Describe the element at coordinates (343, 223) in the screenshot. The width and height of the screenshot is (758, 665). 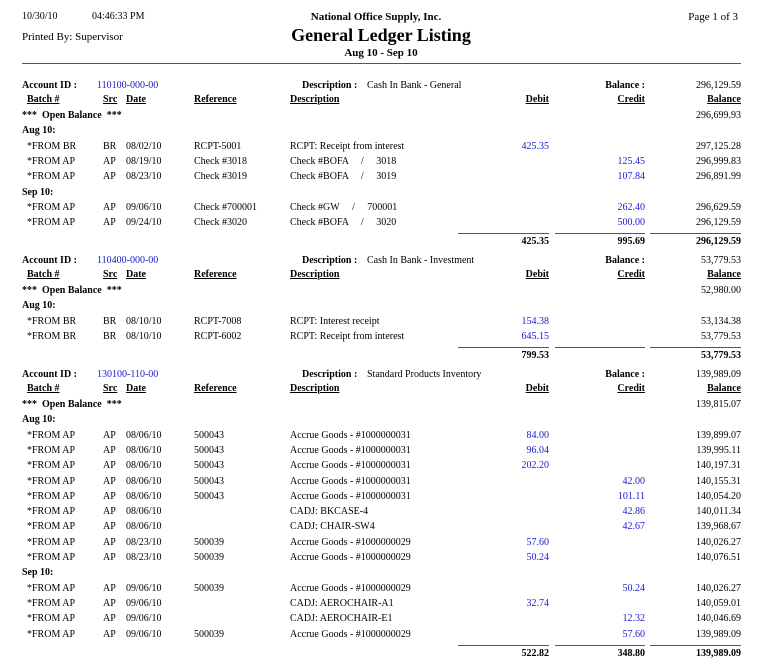
I see `cell-description: Check #BOFA / 3020` at that location.